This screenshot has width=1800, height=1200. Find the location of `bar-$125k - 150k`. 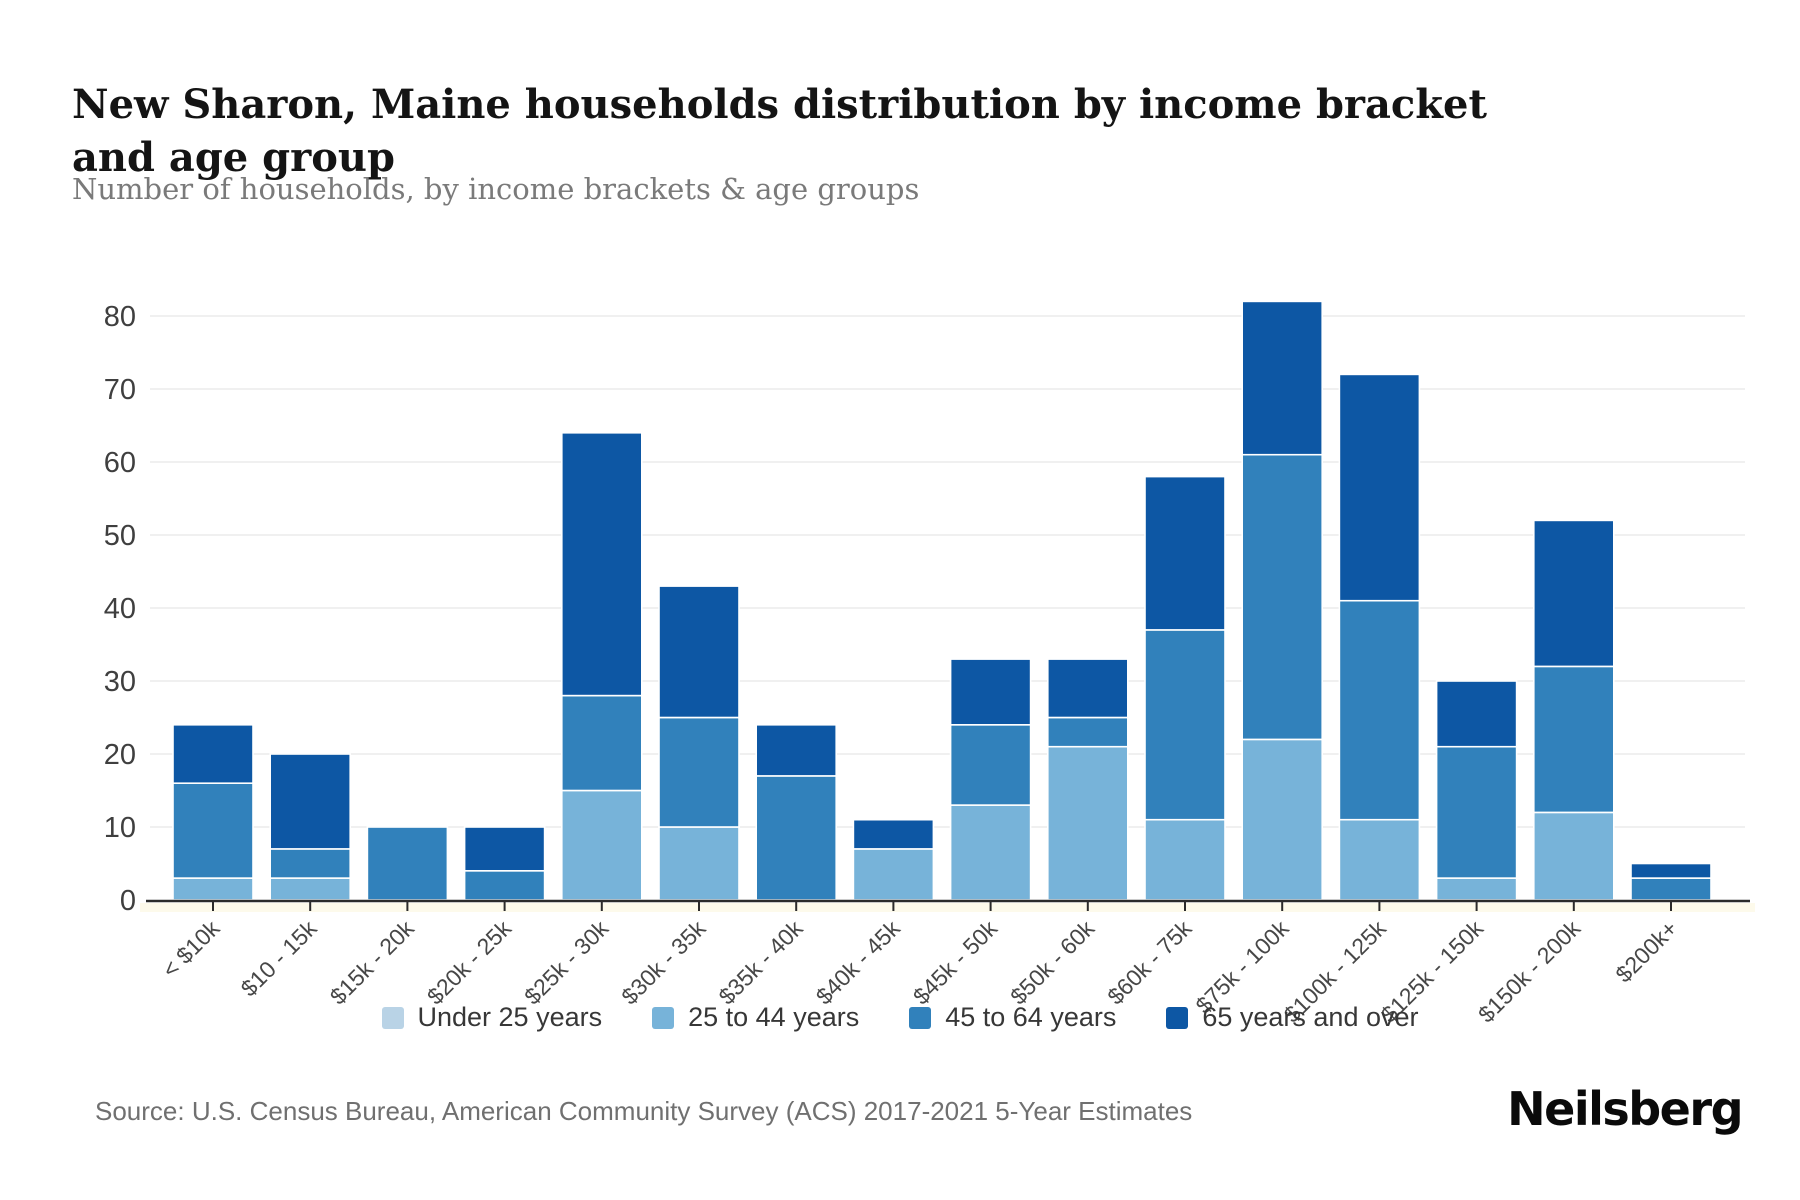

bar-$125k - 150k is located at coordinates (1476, 790).